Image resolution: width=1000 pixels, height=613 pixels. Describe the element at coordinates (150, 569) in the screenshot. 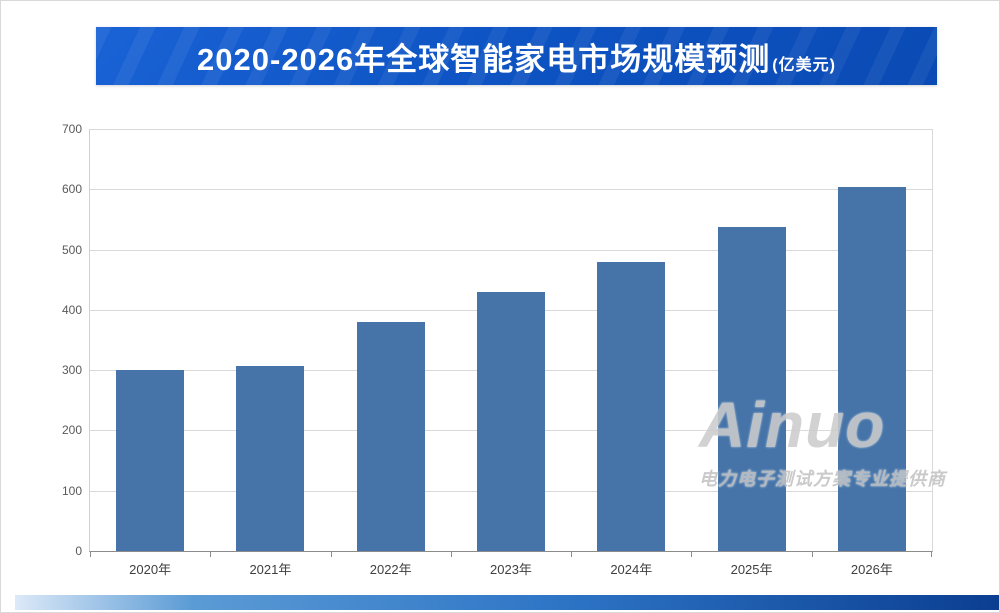

I see `x-axis-tick-label: 2020年` at that location.